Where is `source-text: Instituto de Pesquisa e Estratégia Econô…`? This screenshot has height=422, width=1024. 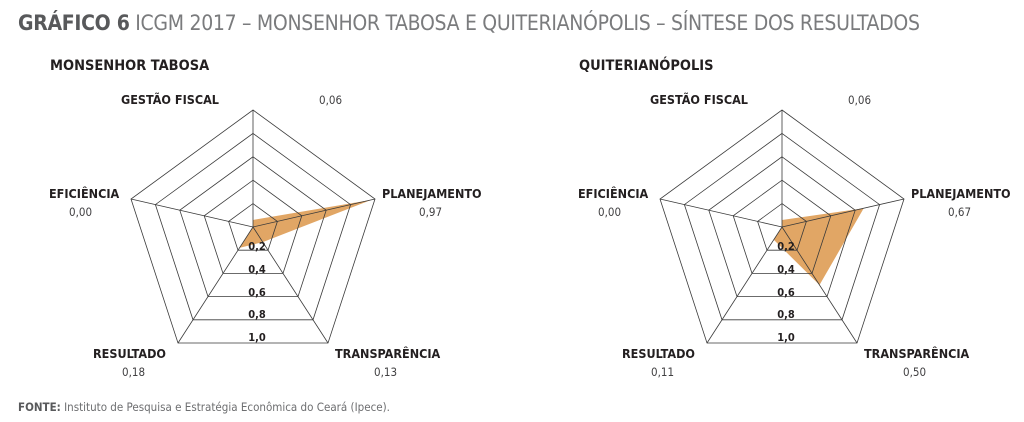
source-text: Instituto de Pesquisa e Estratégia Econô… is located at coordinates (227, 407).